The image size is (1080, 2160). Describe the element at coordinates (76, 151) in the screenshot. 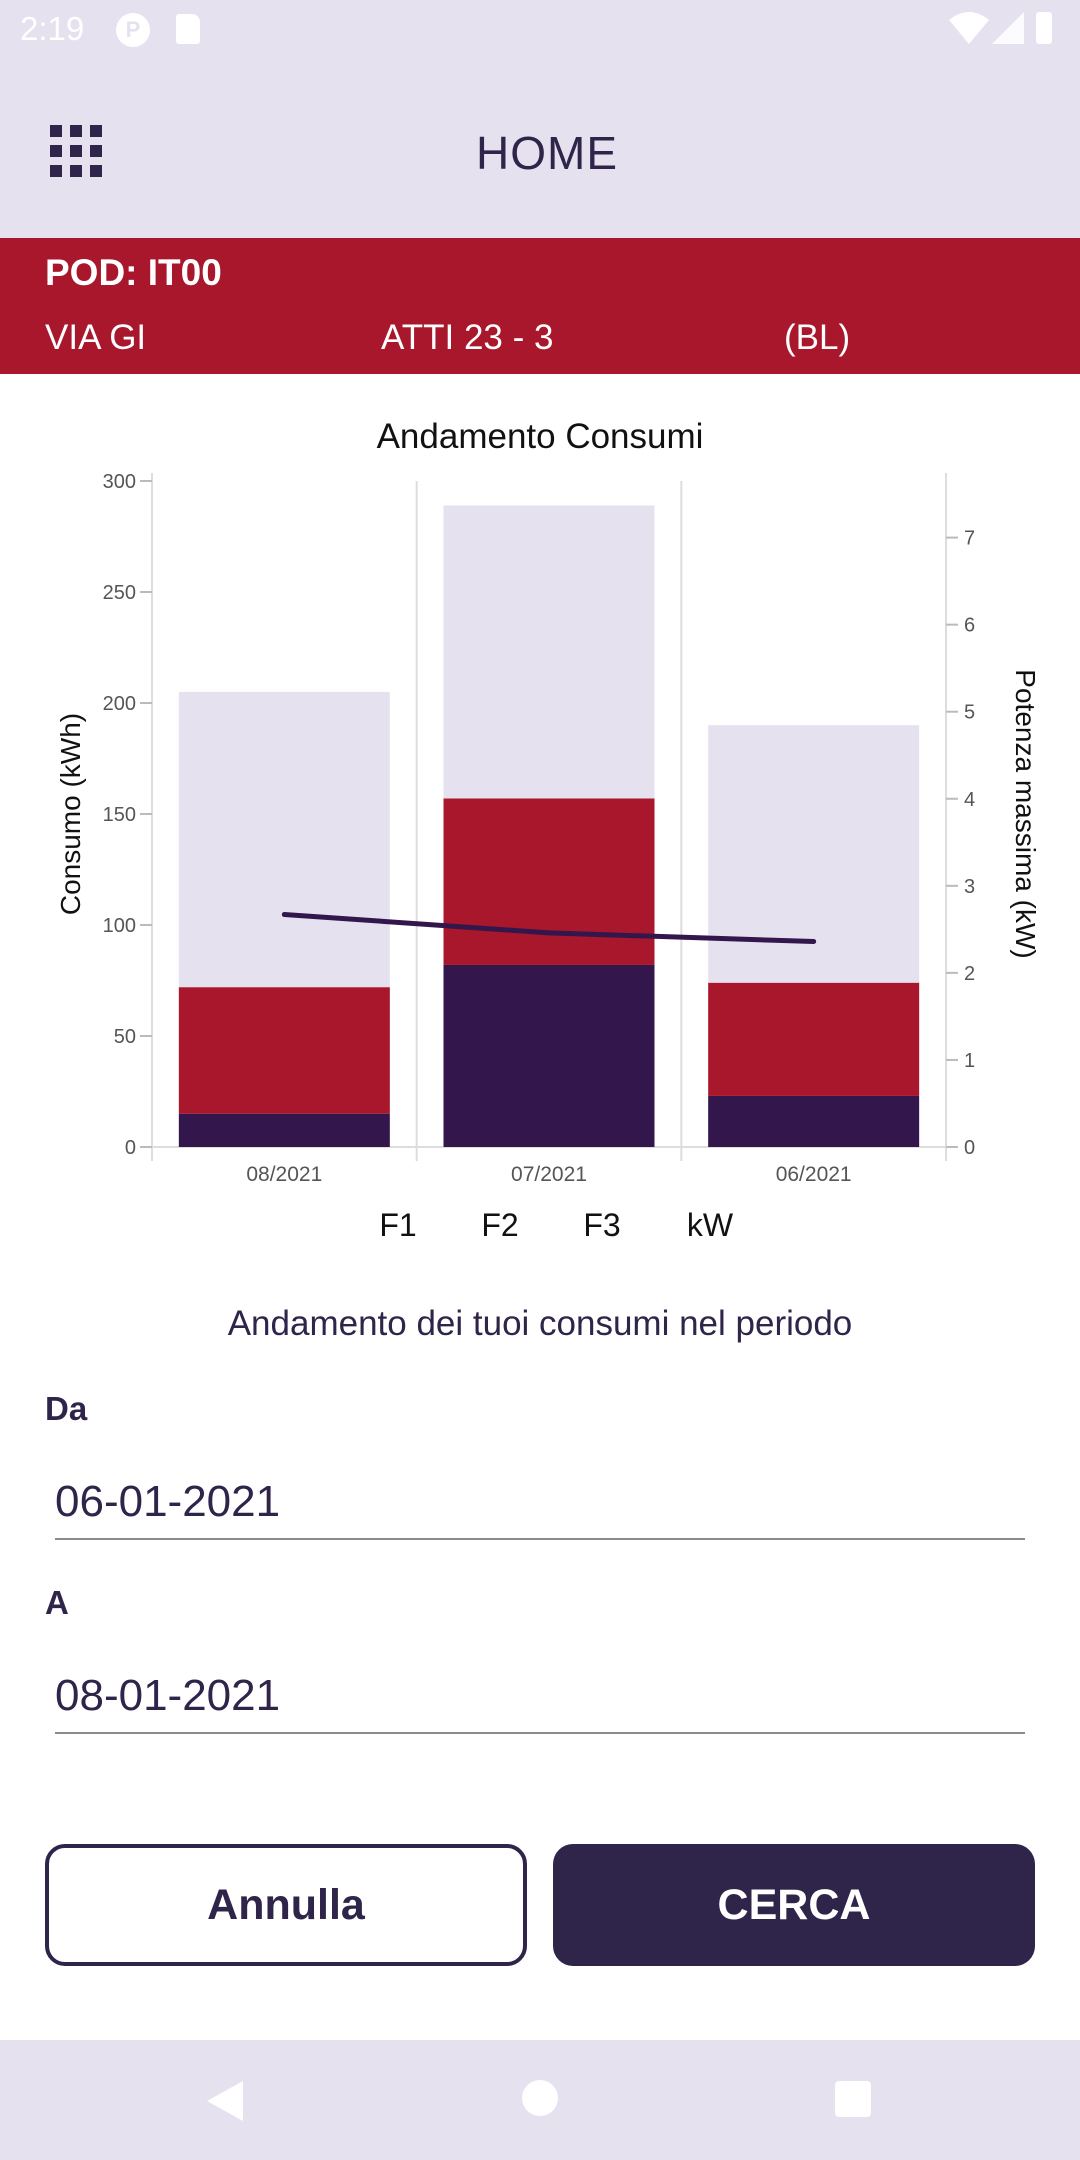

I see `grid-icon` at that location.